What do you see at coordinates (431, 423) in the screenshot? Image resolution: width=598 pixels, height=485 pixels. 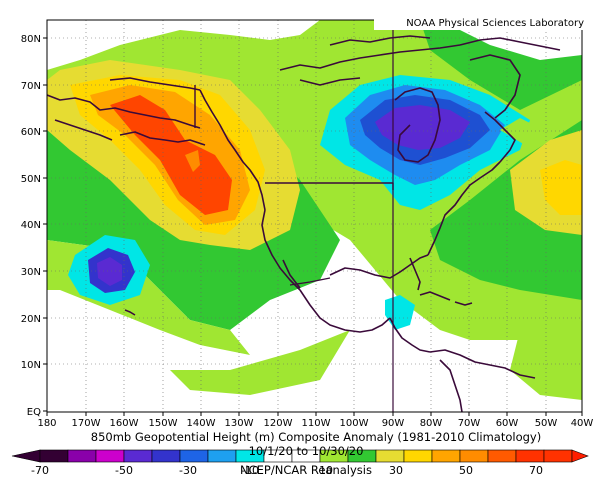 I see `lon-label: 80W` at bounding box center [431, 423].